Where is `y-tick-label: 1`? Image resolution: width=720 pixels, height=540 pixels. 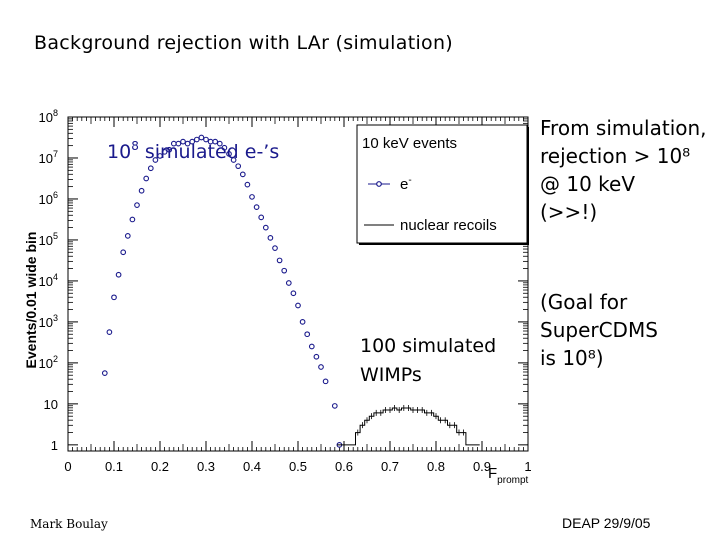
y-tick-label: 1 is located at coordinates (54, 445).